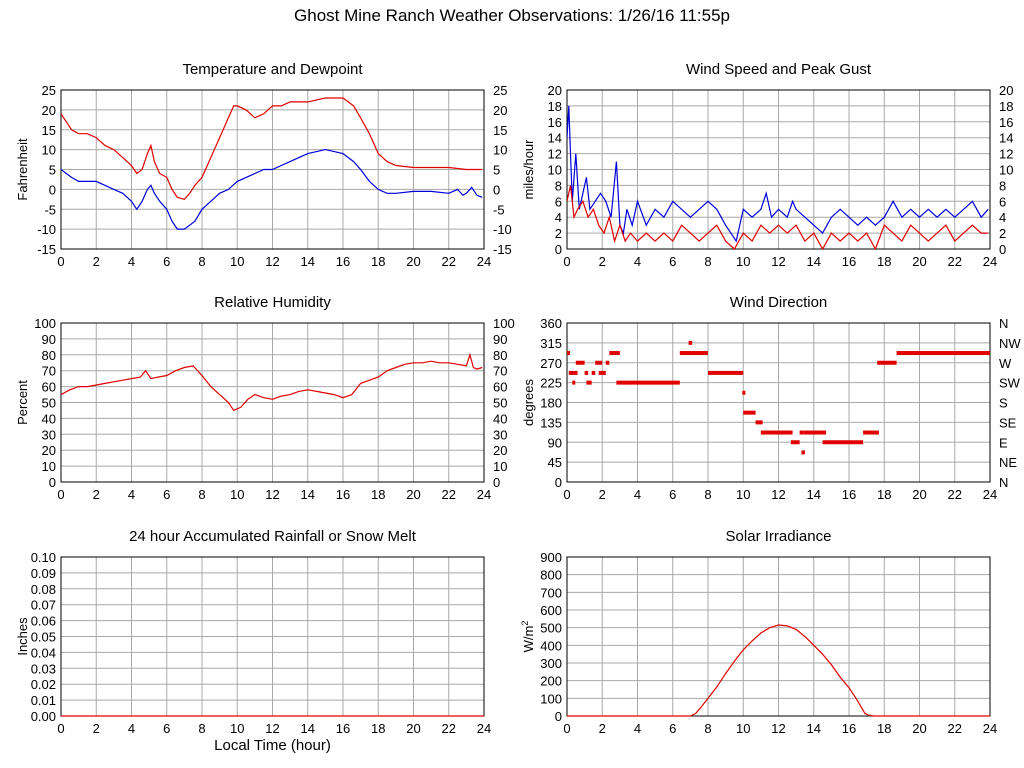  What do you see at coordinates (778, 174) in the screenshot?
I see `series-line-blue` at bounding box center [778, 174].